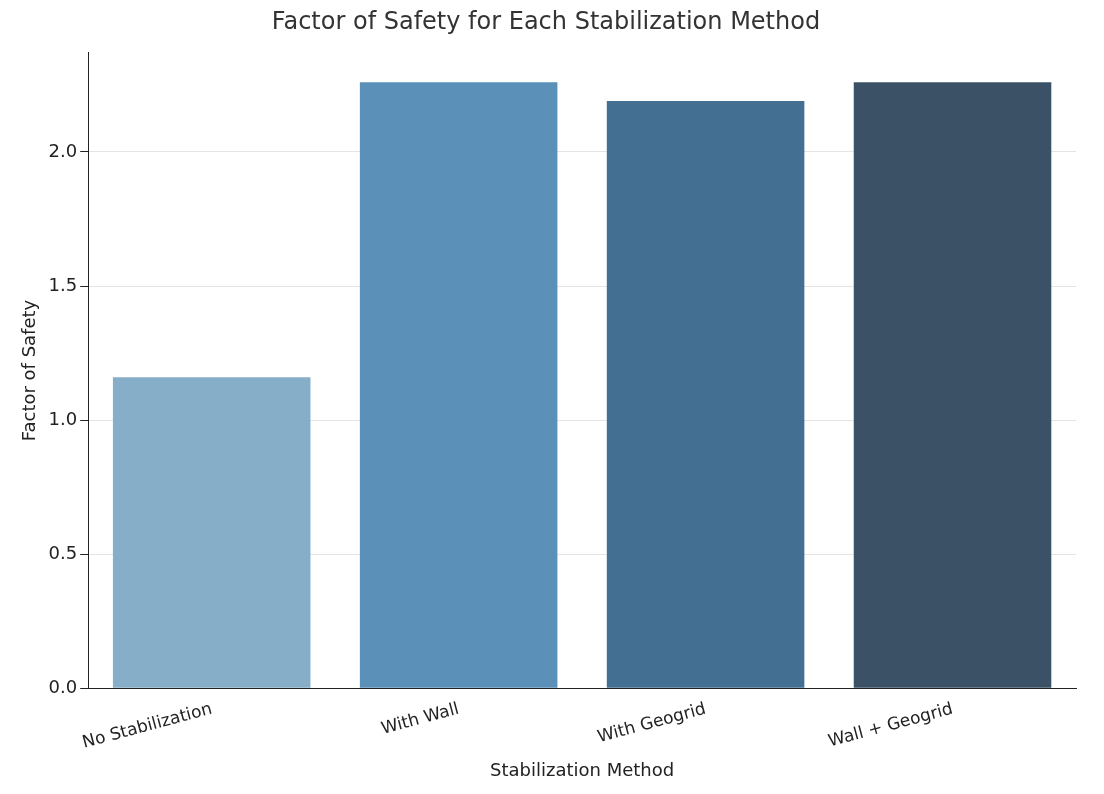  Describe the element at coordinates (63, 552) in the screenshot. I see `y-tick-label: 0.5` at that location.